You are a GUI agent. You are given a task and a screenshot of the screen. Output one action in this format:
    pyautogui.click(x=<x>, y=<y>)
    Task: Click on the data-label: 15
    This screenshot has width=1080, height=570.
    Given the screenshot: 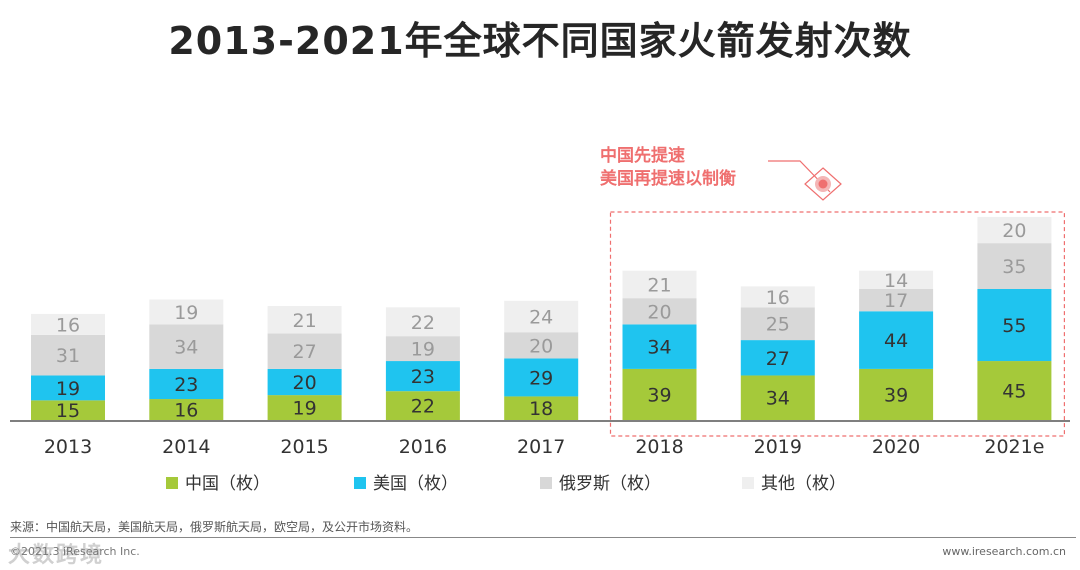 What is the action you would take?
    pyautogui.click(x=68, y=411)
    